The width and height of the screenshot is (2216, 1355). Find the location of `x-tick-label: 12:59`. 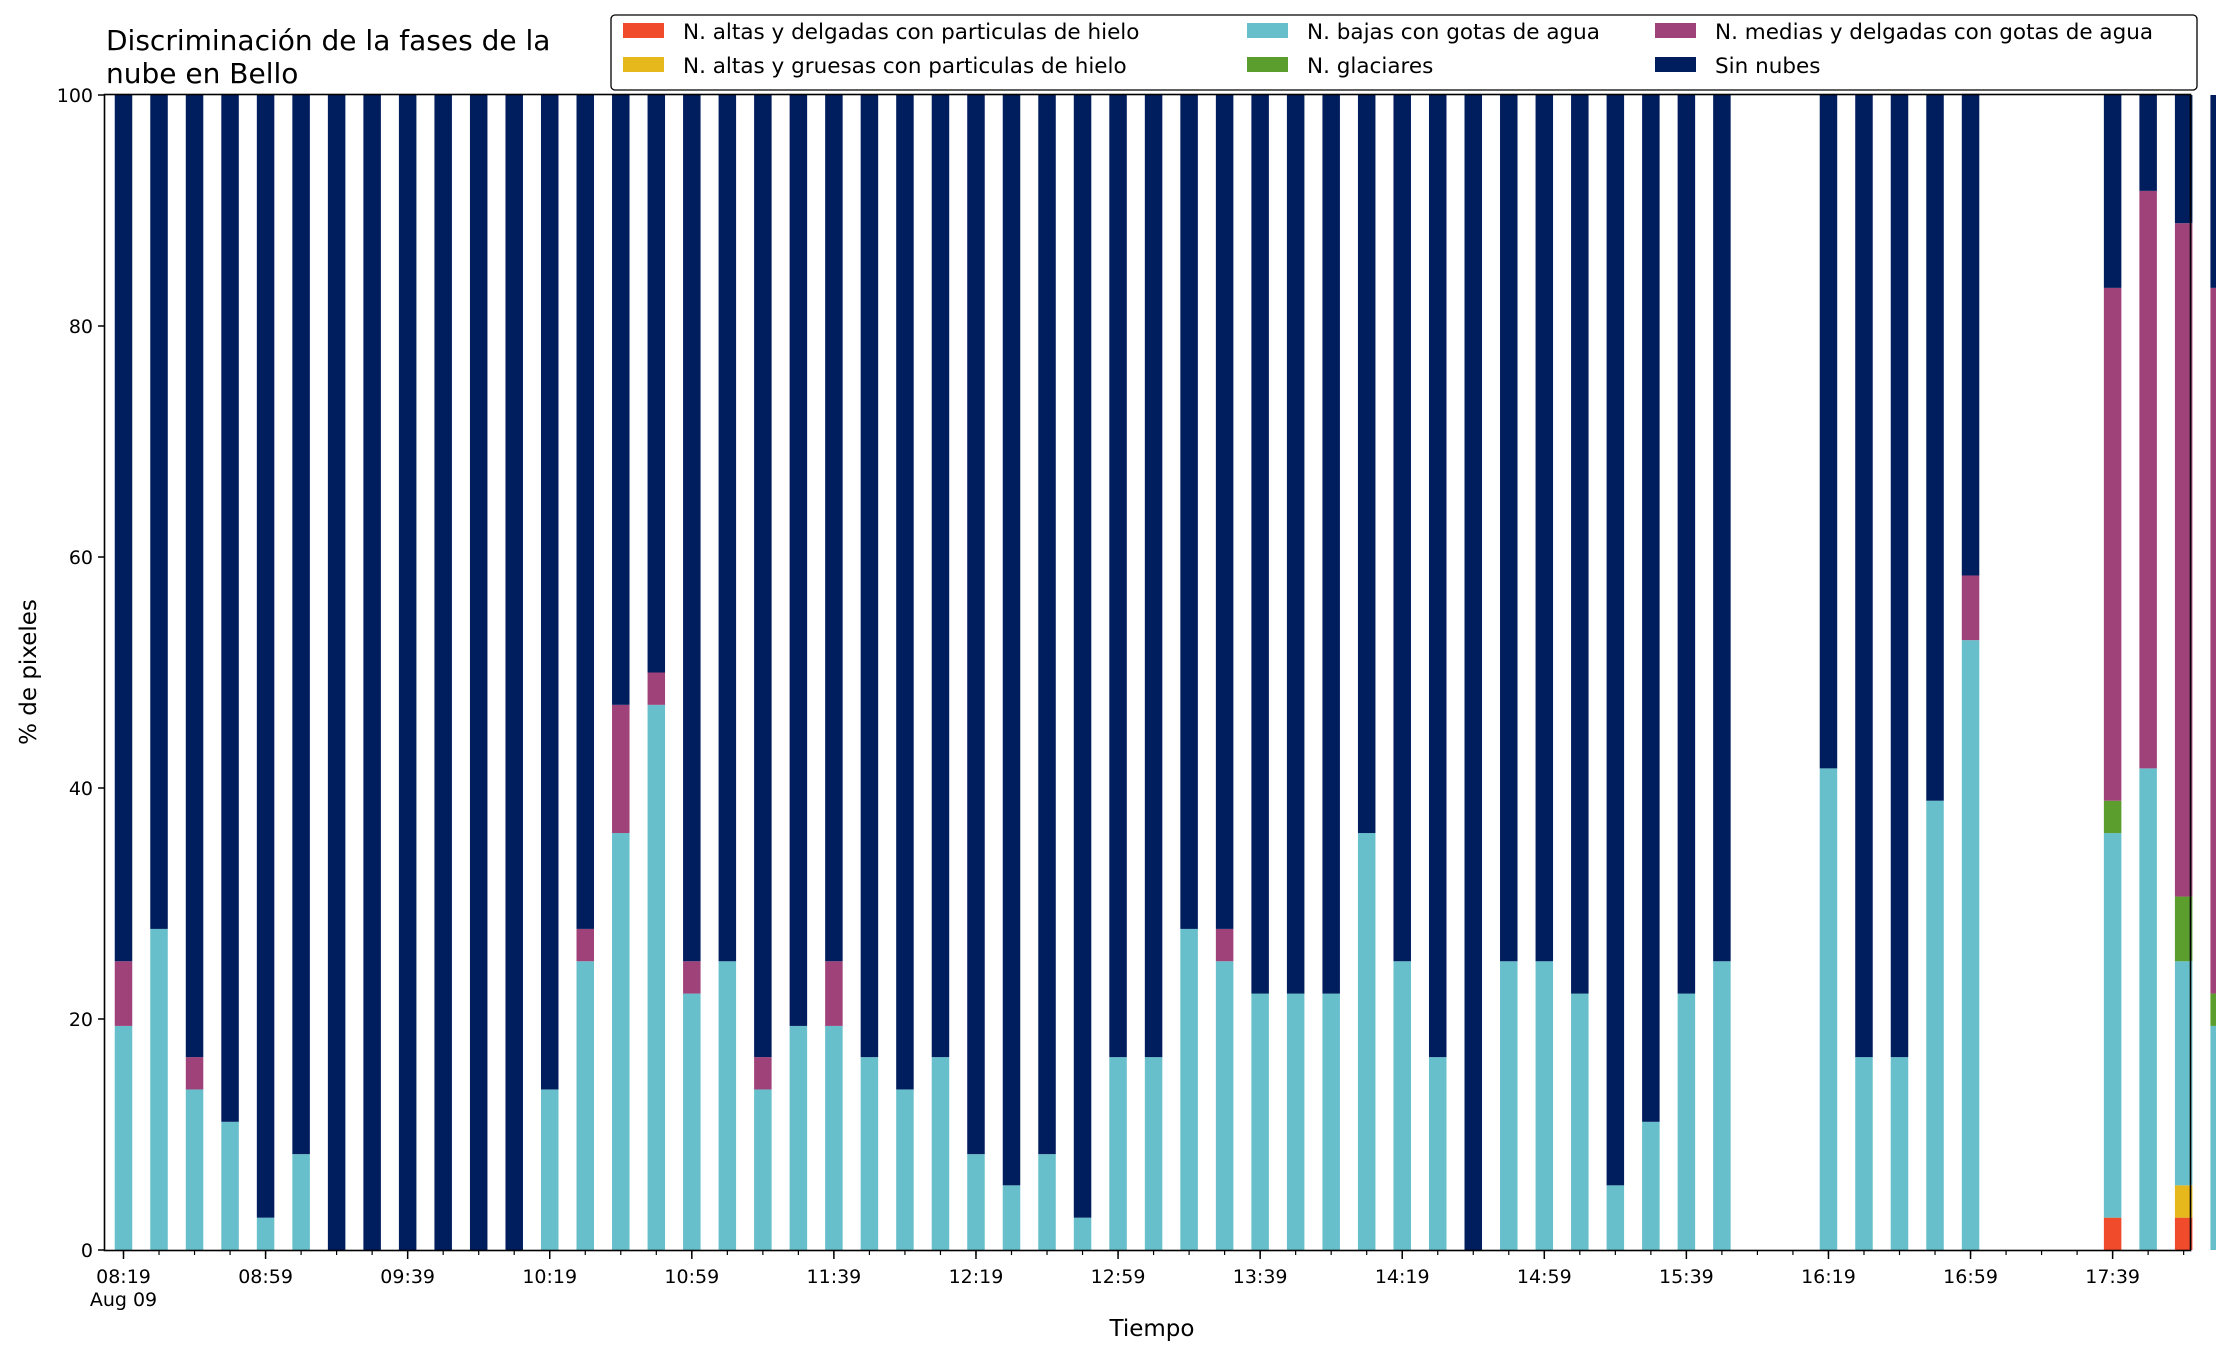

x-tick-label: 12:59 is located at coordinates (1118, 1277).